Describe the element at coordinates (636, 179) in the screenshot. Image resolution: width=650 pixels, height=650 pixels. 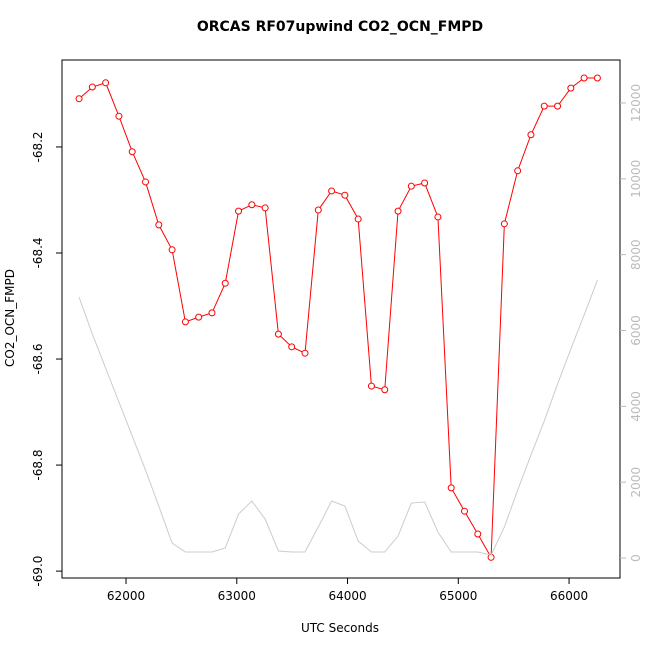
I see `y2-tick-label: 10000` at that location.